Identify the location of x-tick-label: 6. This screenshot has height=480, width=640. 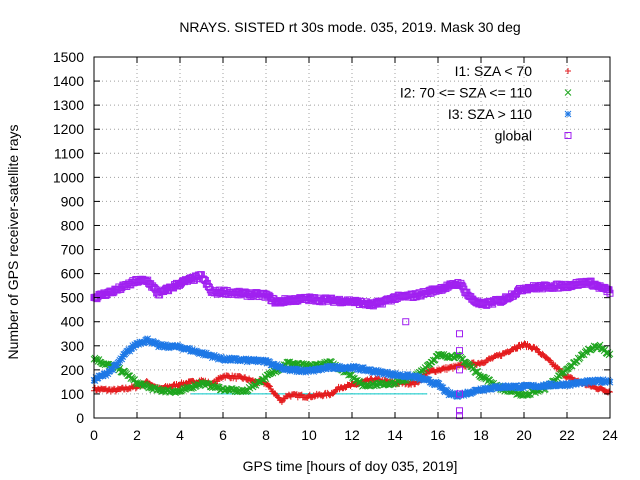
(223, 435).